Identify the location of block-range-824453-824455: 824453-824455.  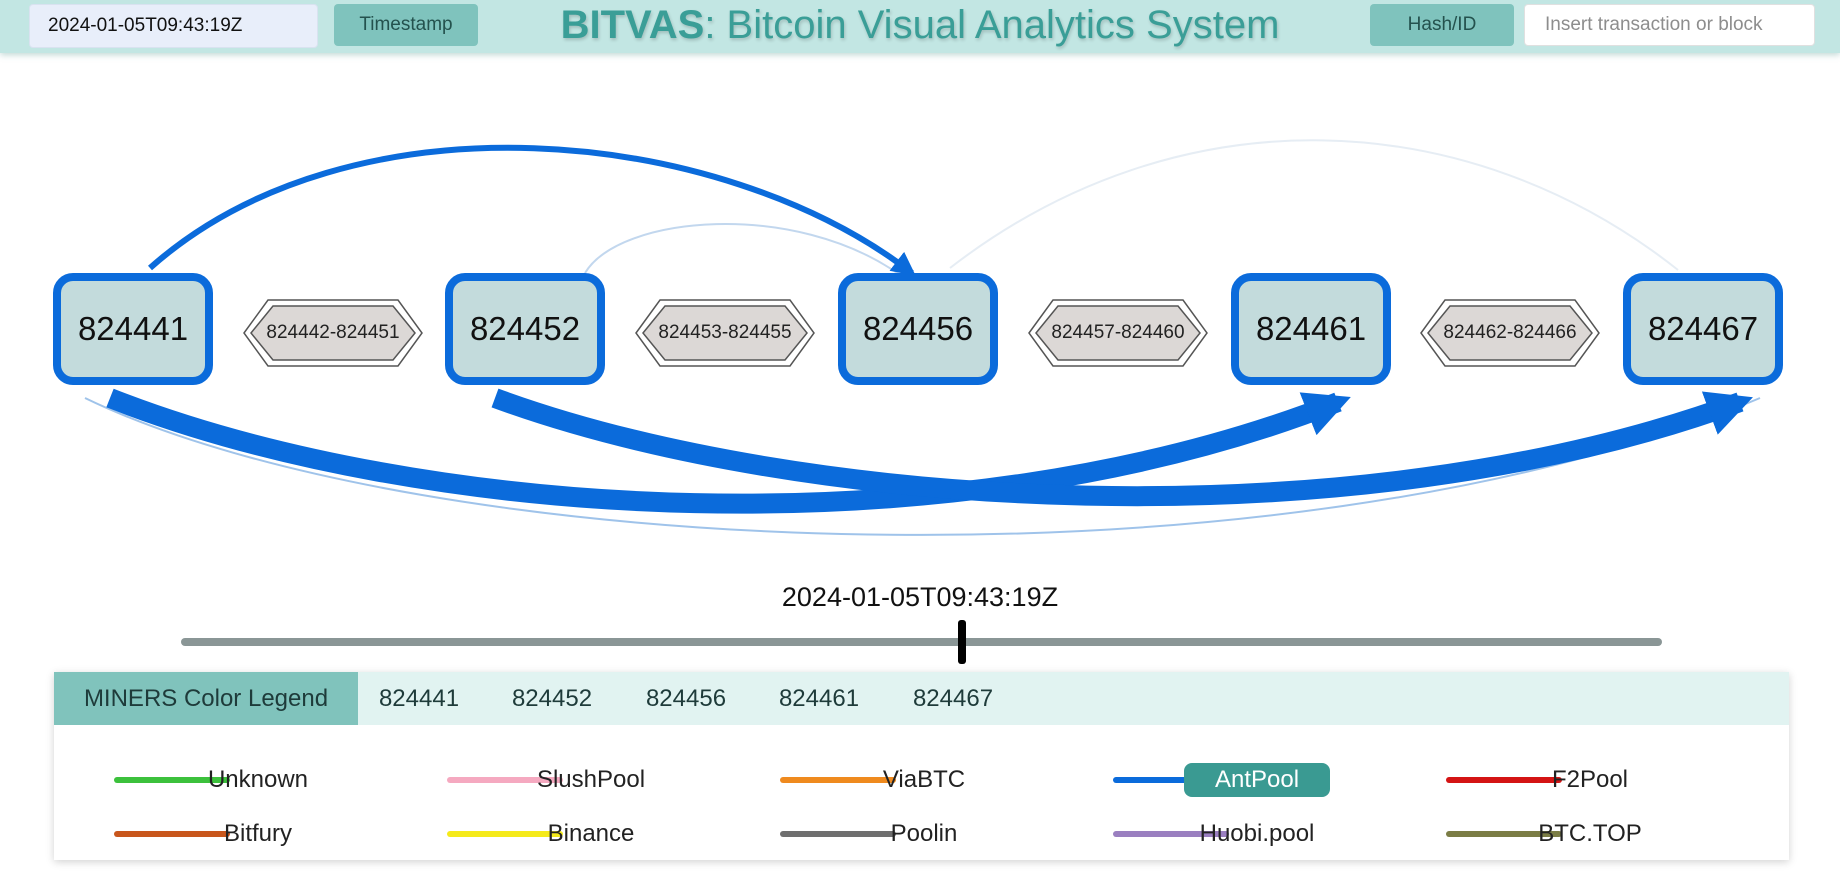
(725, 332).